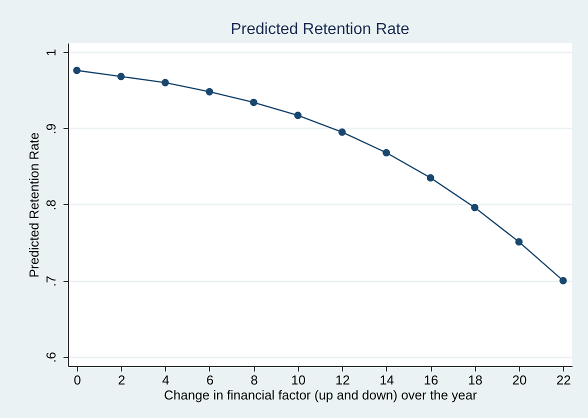  What do you see at coordinates (210, 380) in the screenshot?
I see `x-tick-label: 6` at bounding box center [210, 380].